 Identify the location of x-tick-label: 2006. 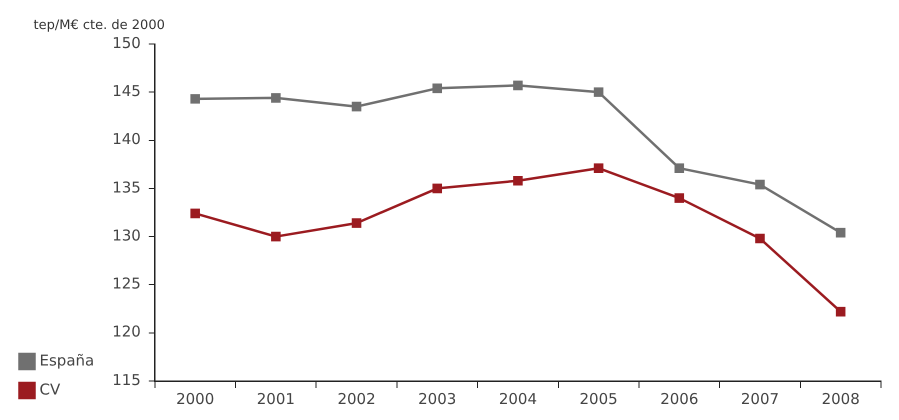
(679, 399).